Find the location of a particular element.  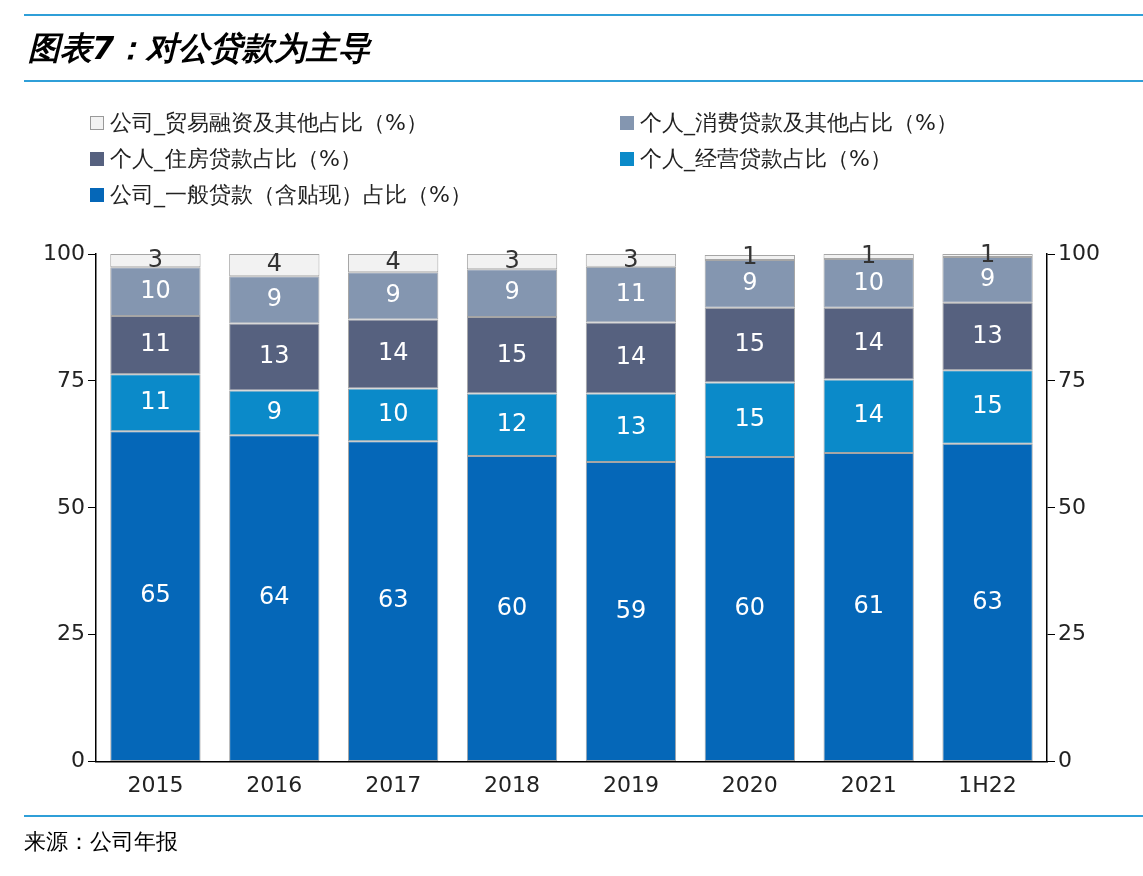

data-label: 64 is located at coordinates (274, 596).